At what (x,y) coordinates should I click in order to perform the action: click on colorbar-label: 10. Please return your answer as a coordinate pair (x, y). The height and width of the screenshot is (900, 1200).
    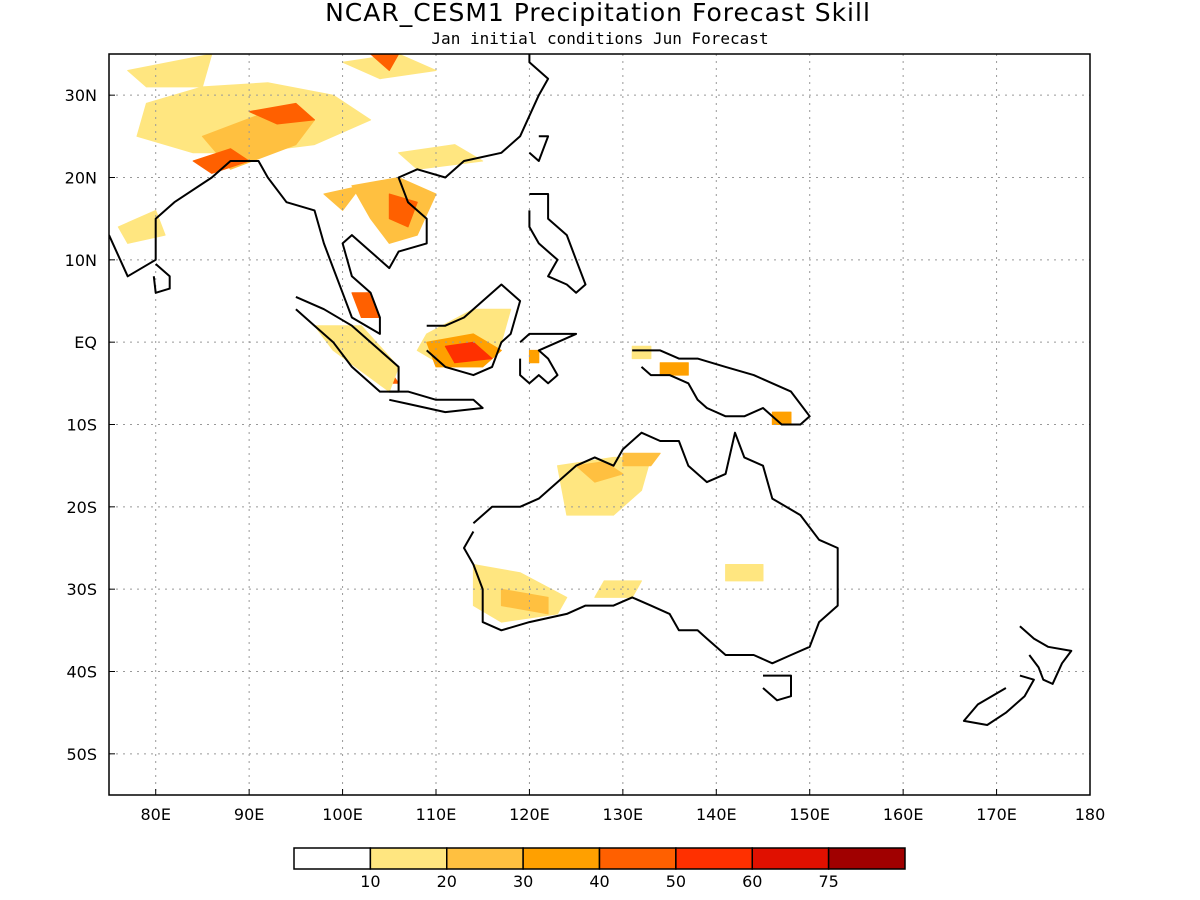
    Looking at the image, I should click on (370, 881).